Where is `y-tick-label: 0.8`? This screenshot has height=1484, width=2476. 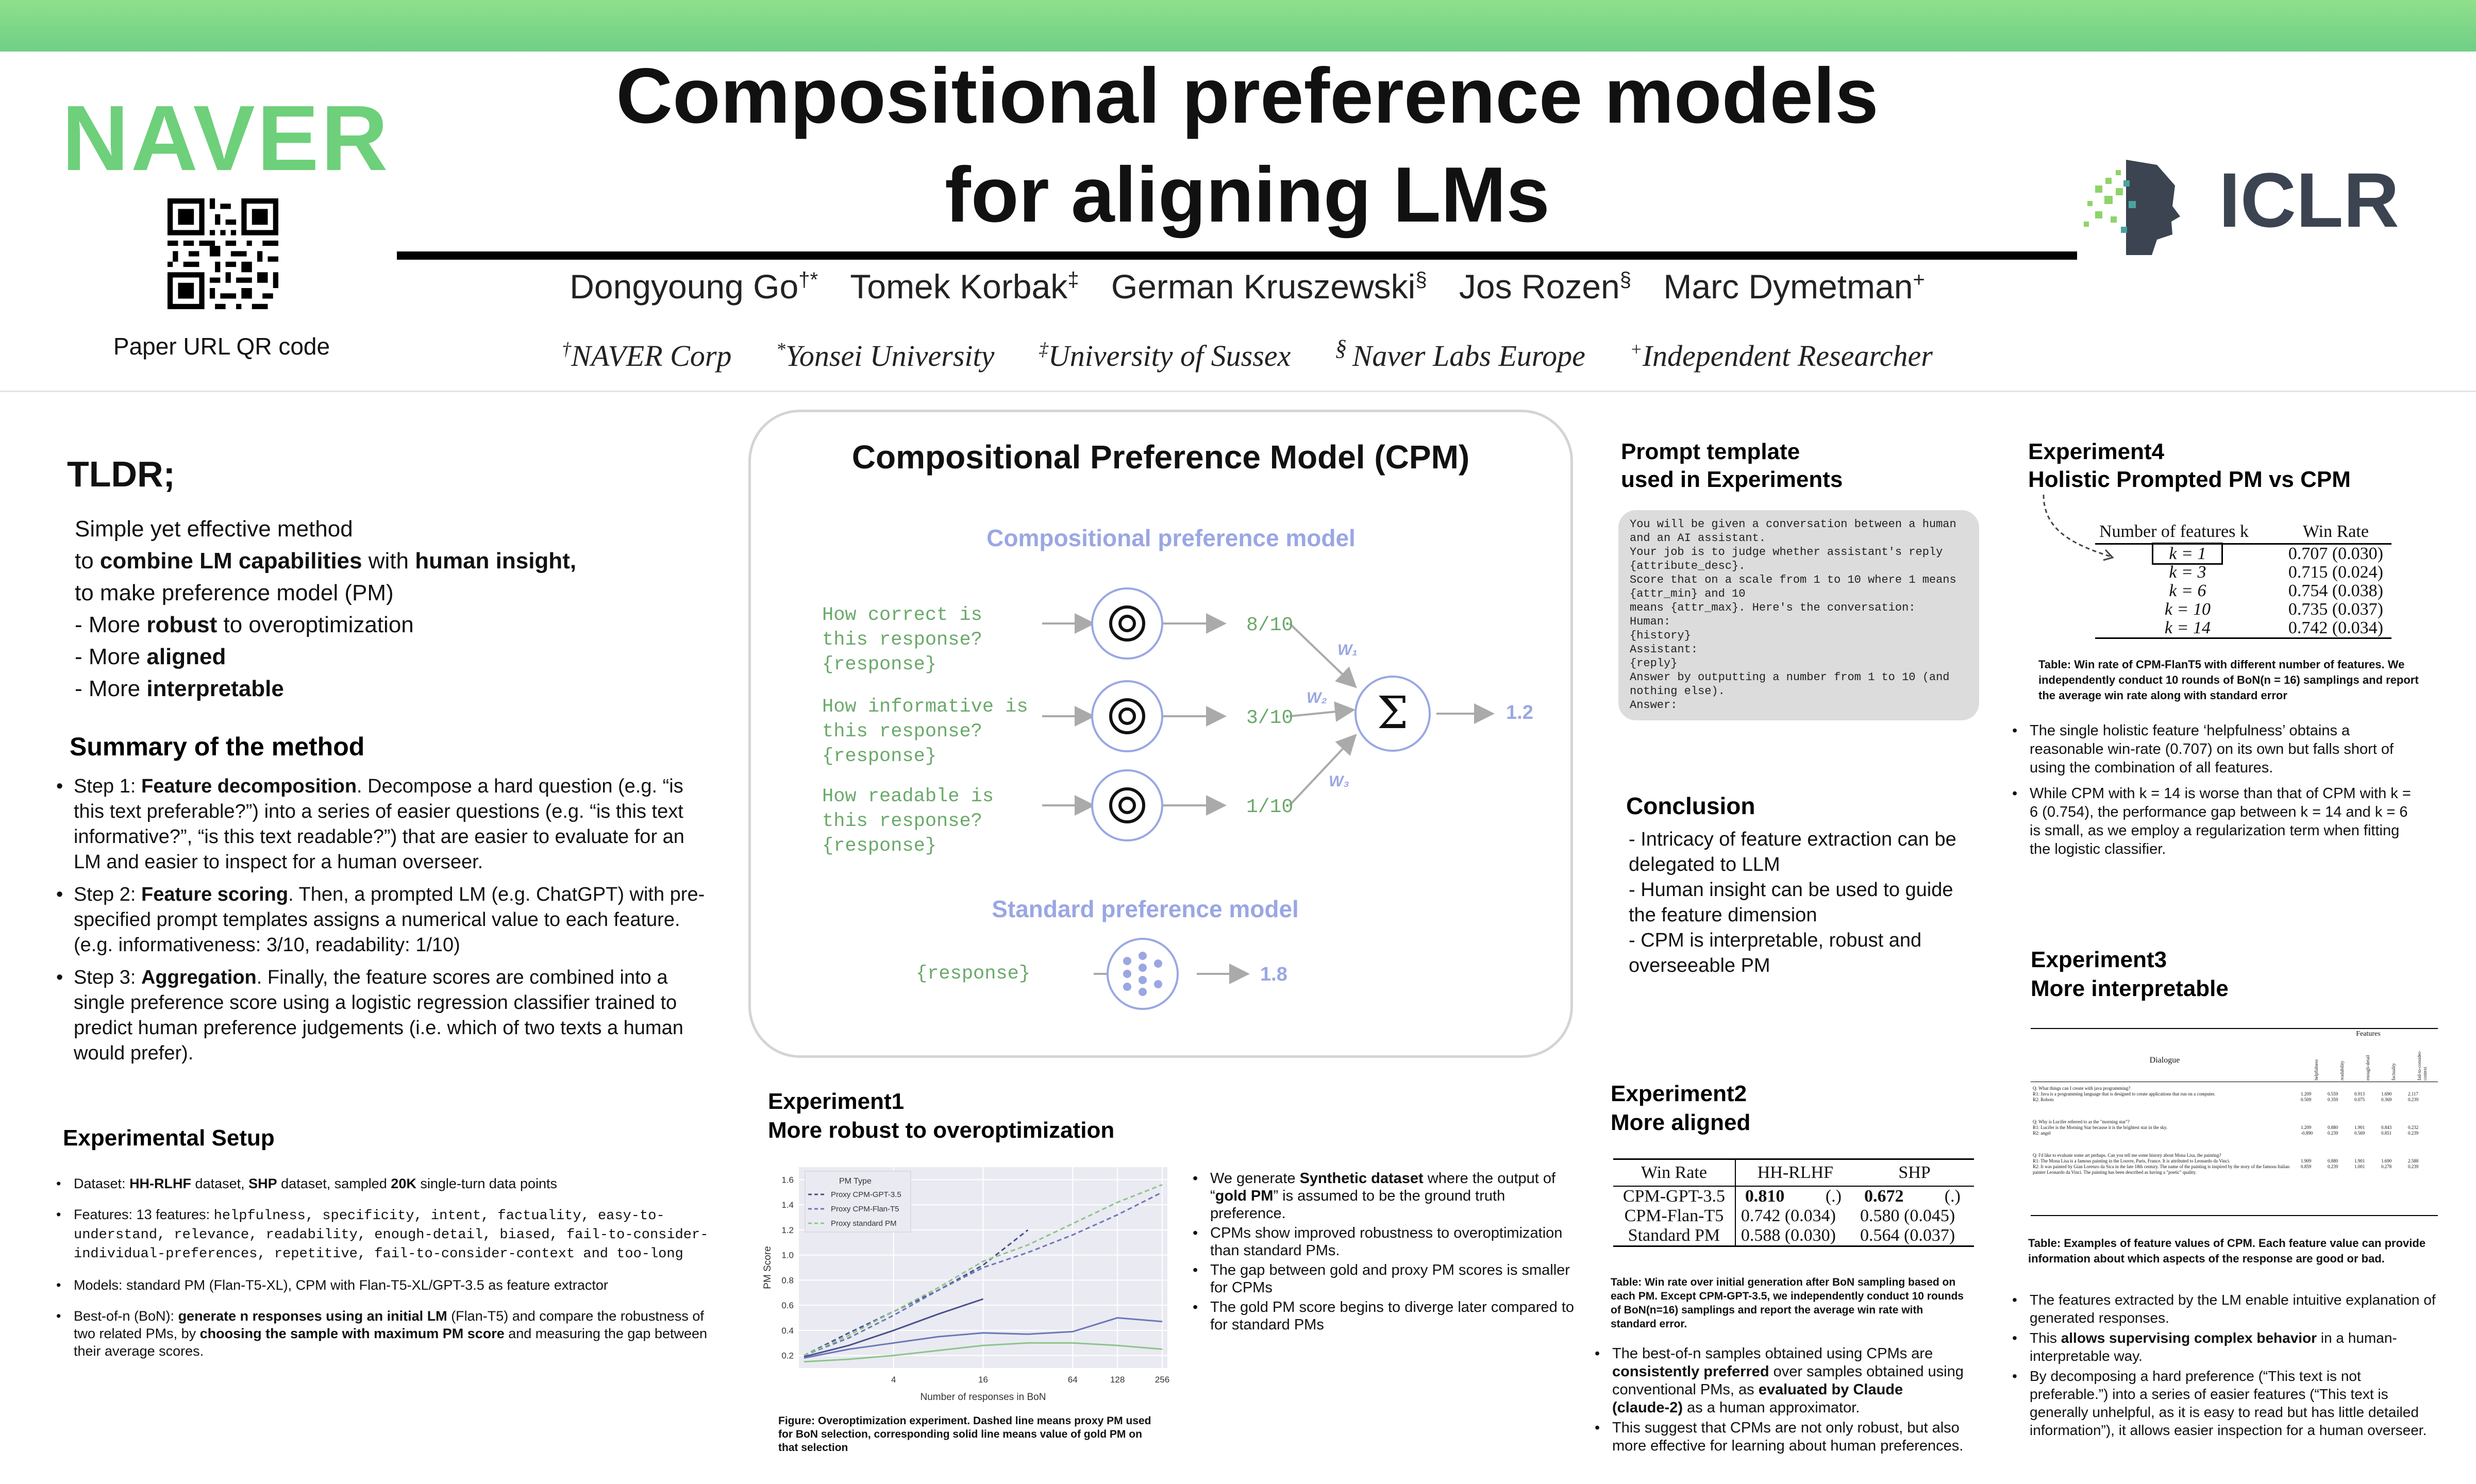
y-tick-label: 0.8 is located at coordinates (787, 1280).